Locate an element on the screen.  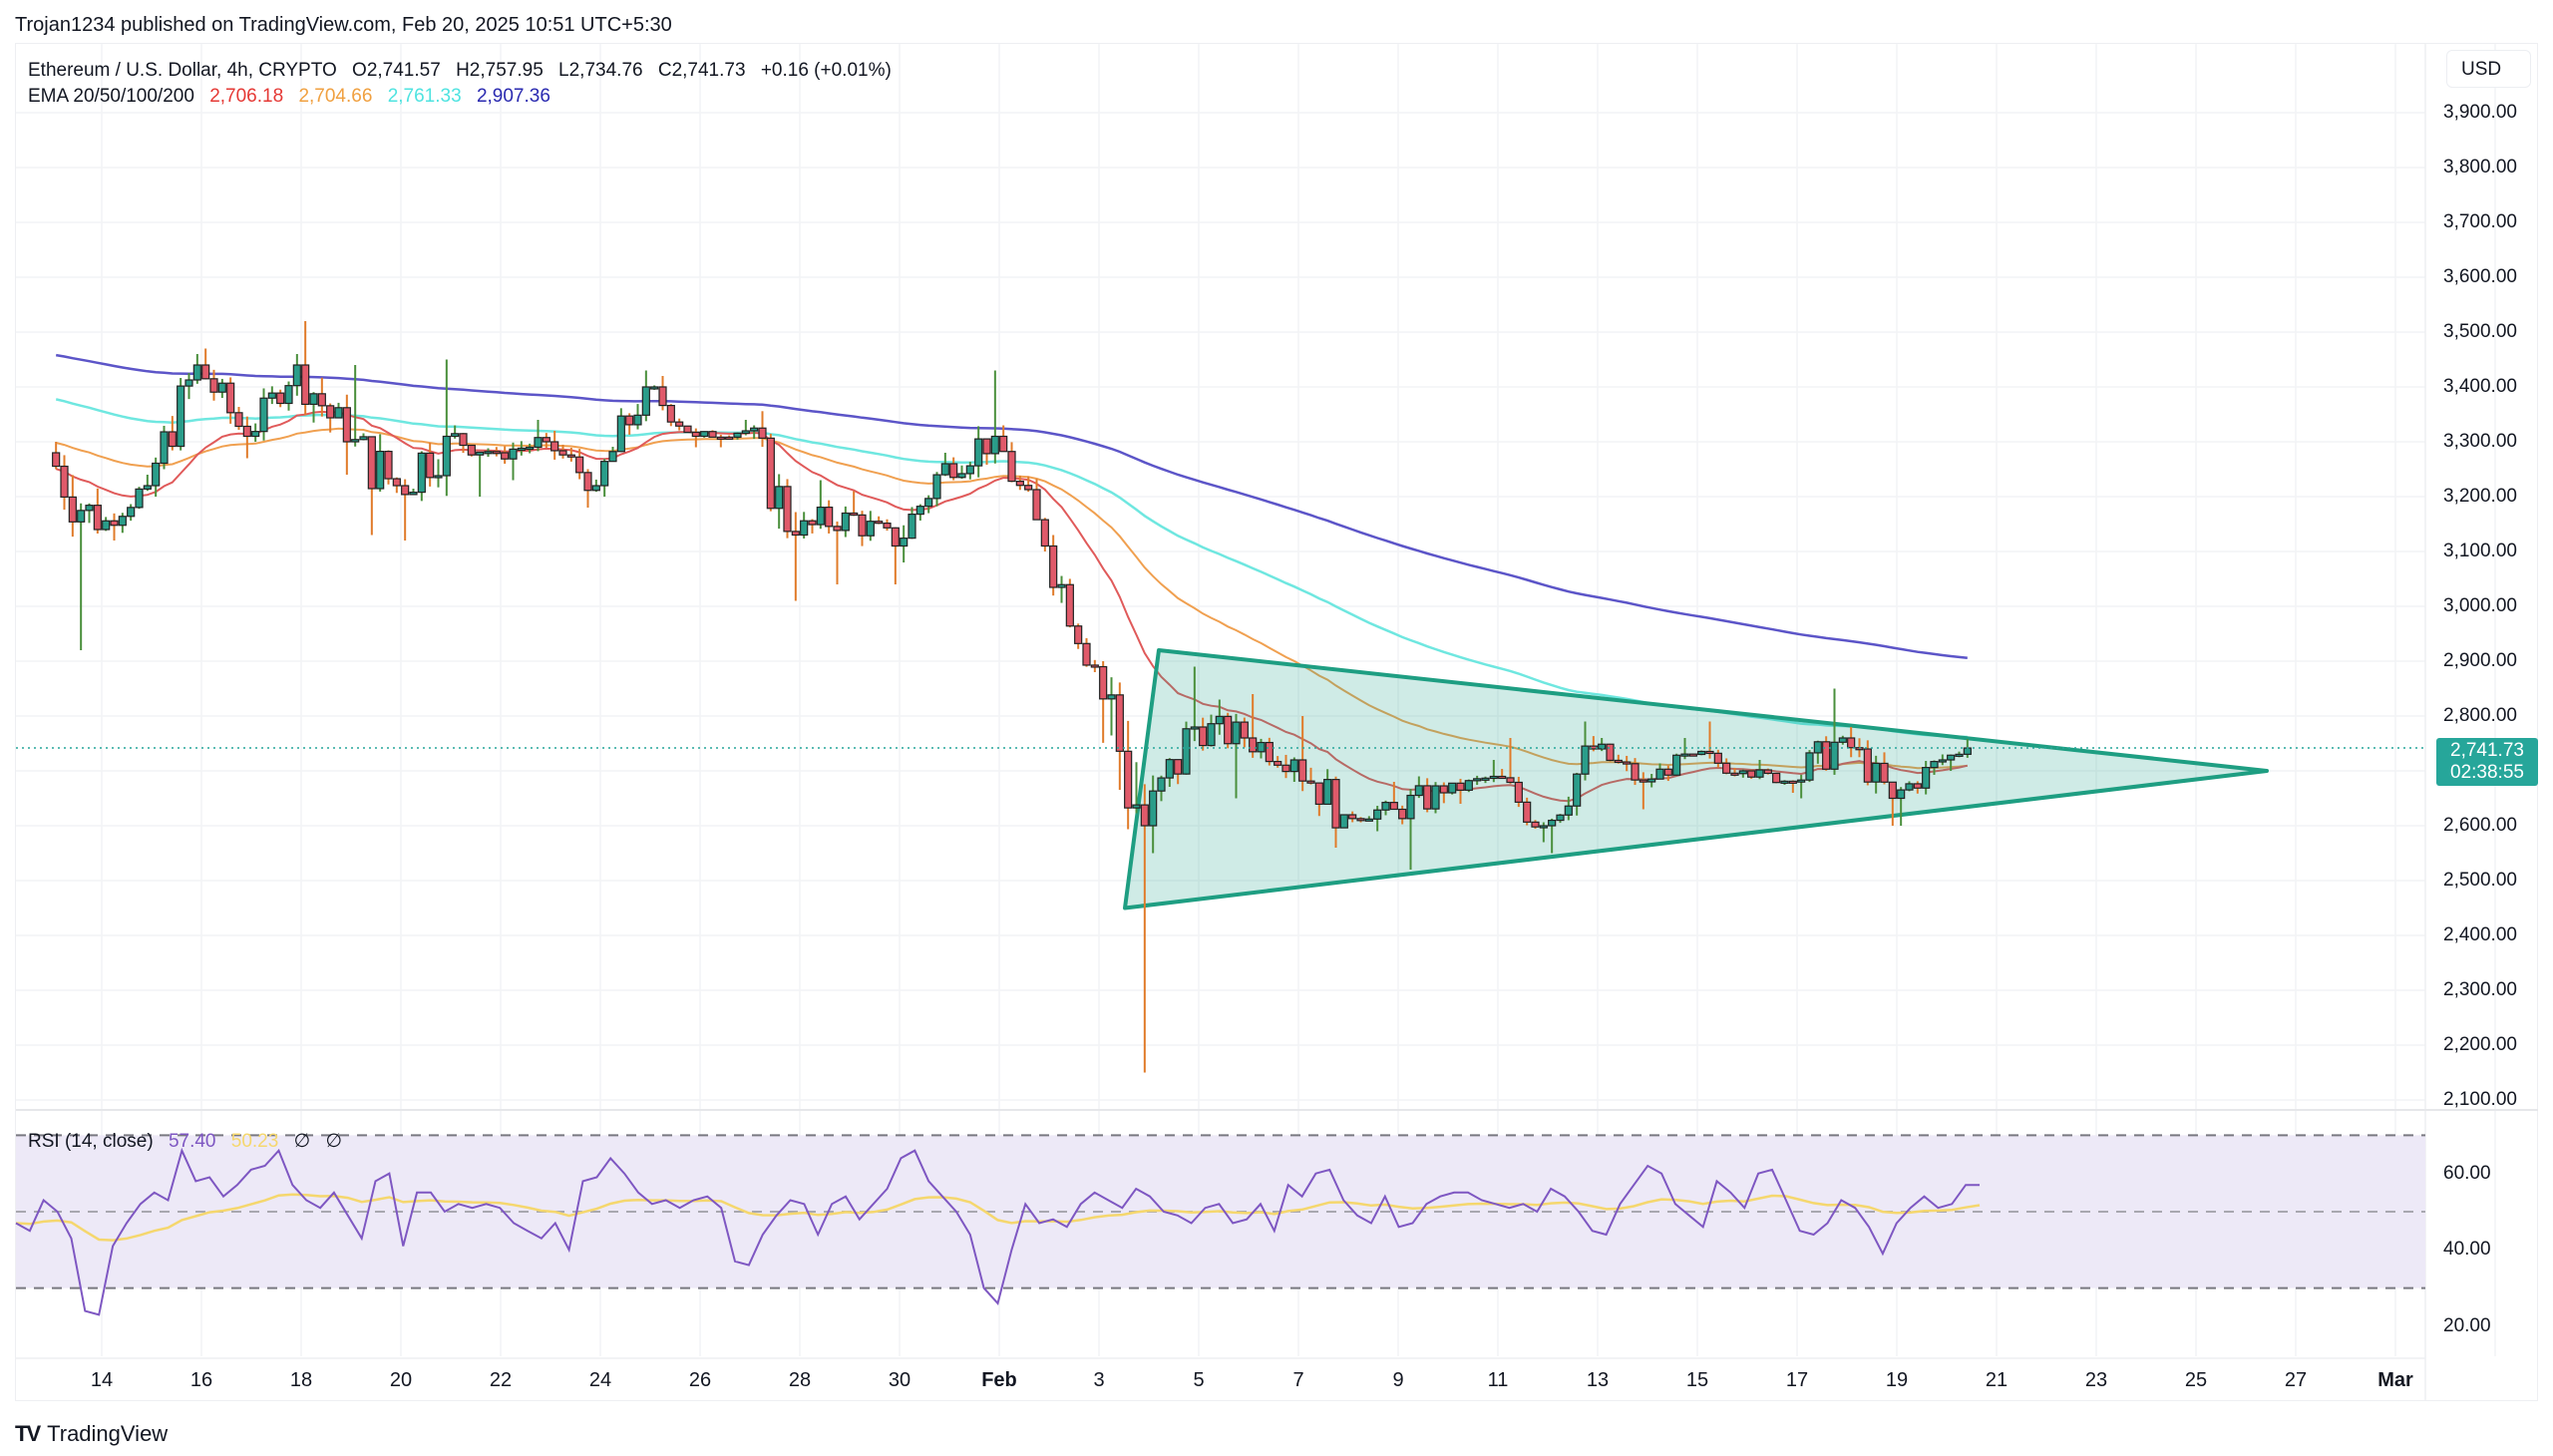
tradingview-logo: TV TradingView is located at coordinates (92, 1434).